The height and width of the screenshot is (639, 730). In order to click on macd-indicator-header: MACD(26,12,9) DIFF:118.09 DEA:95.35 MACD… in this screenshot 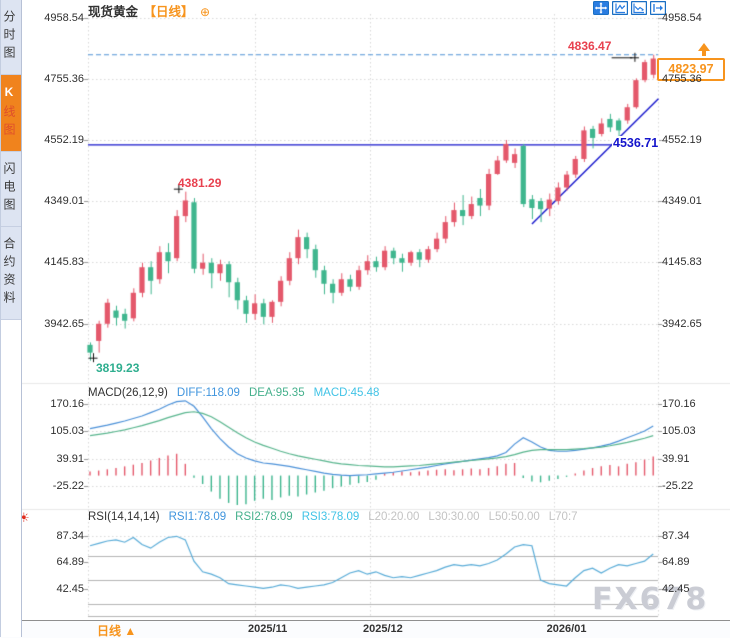, I will do `click(233, 393)`.